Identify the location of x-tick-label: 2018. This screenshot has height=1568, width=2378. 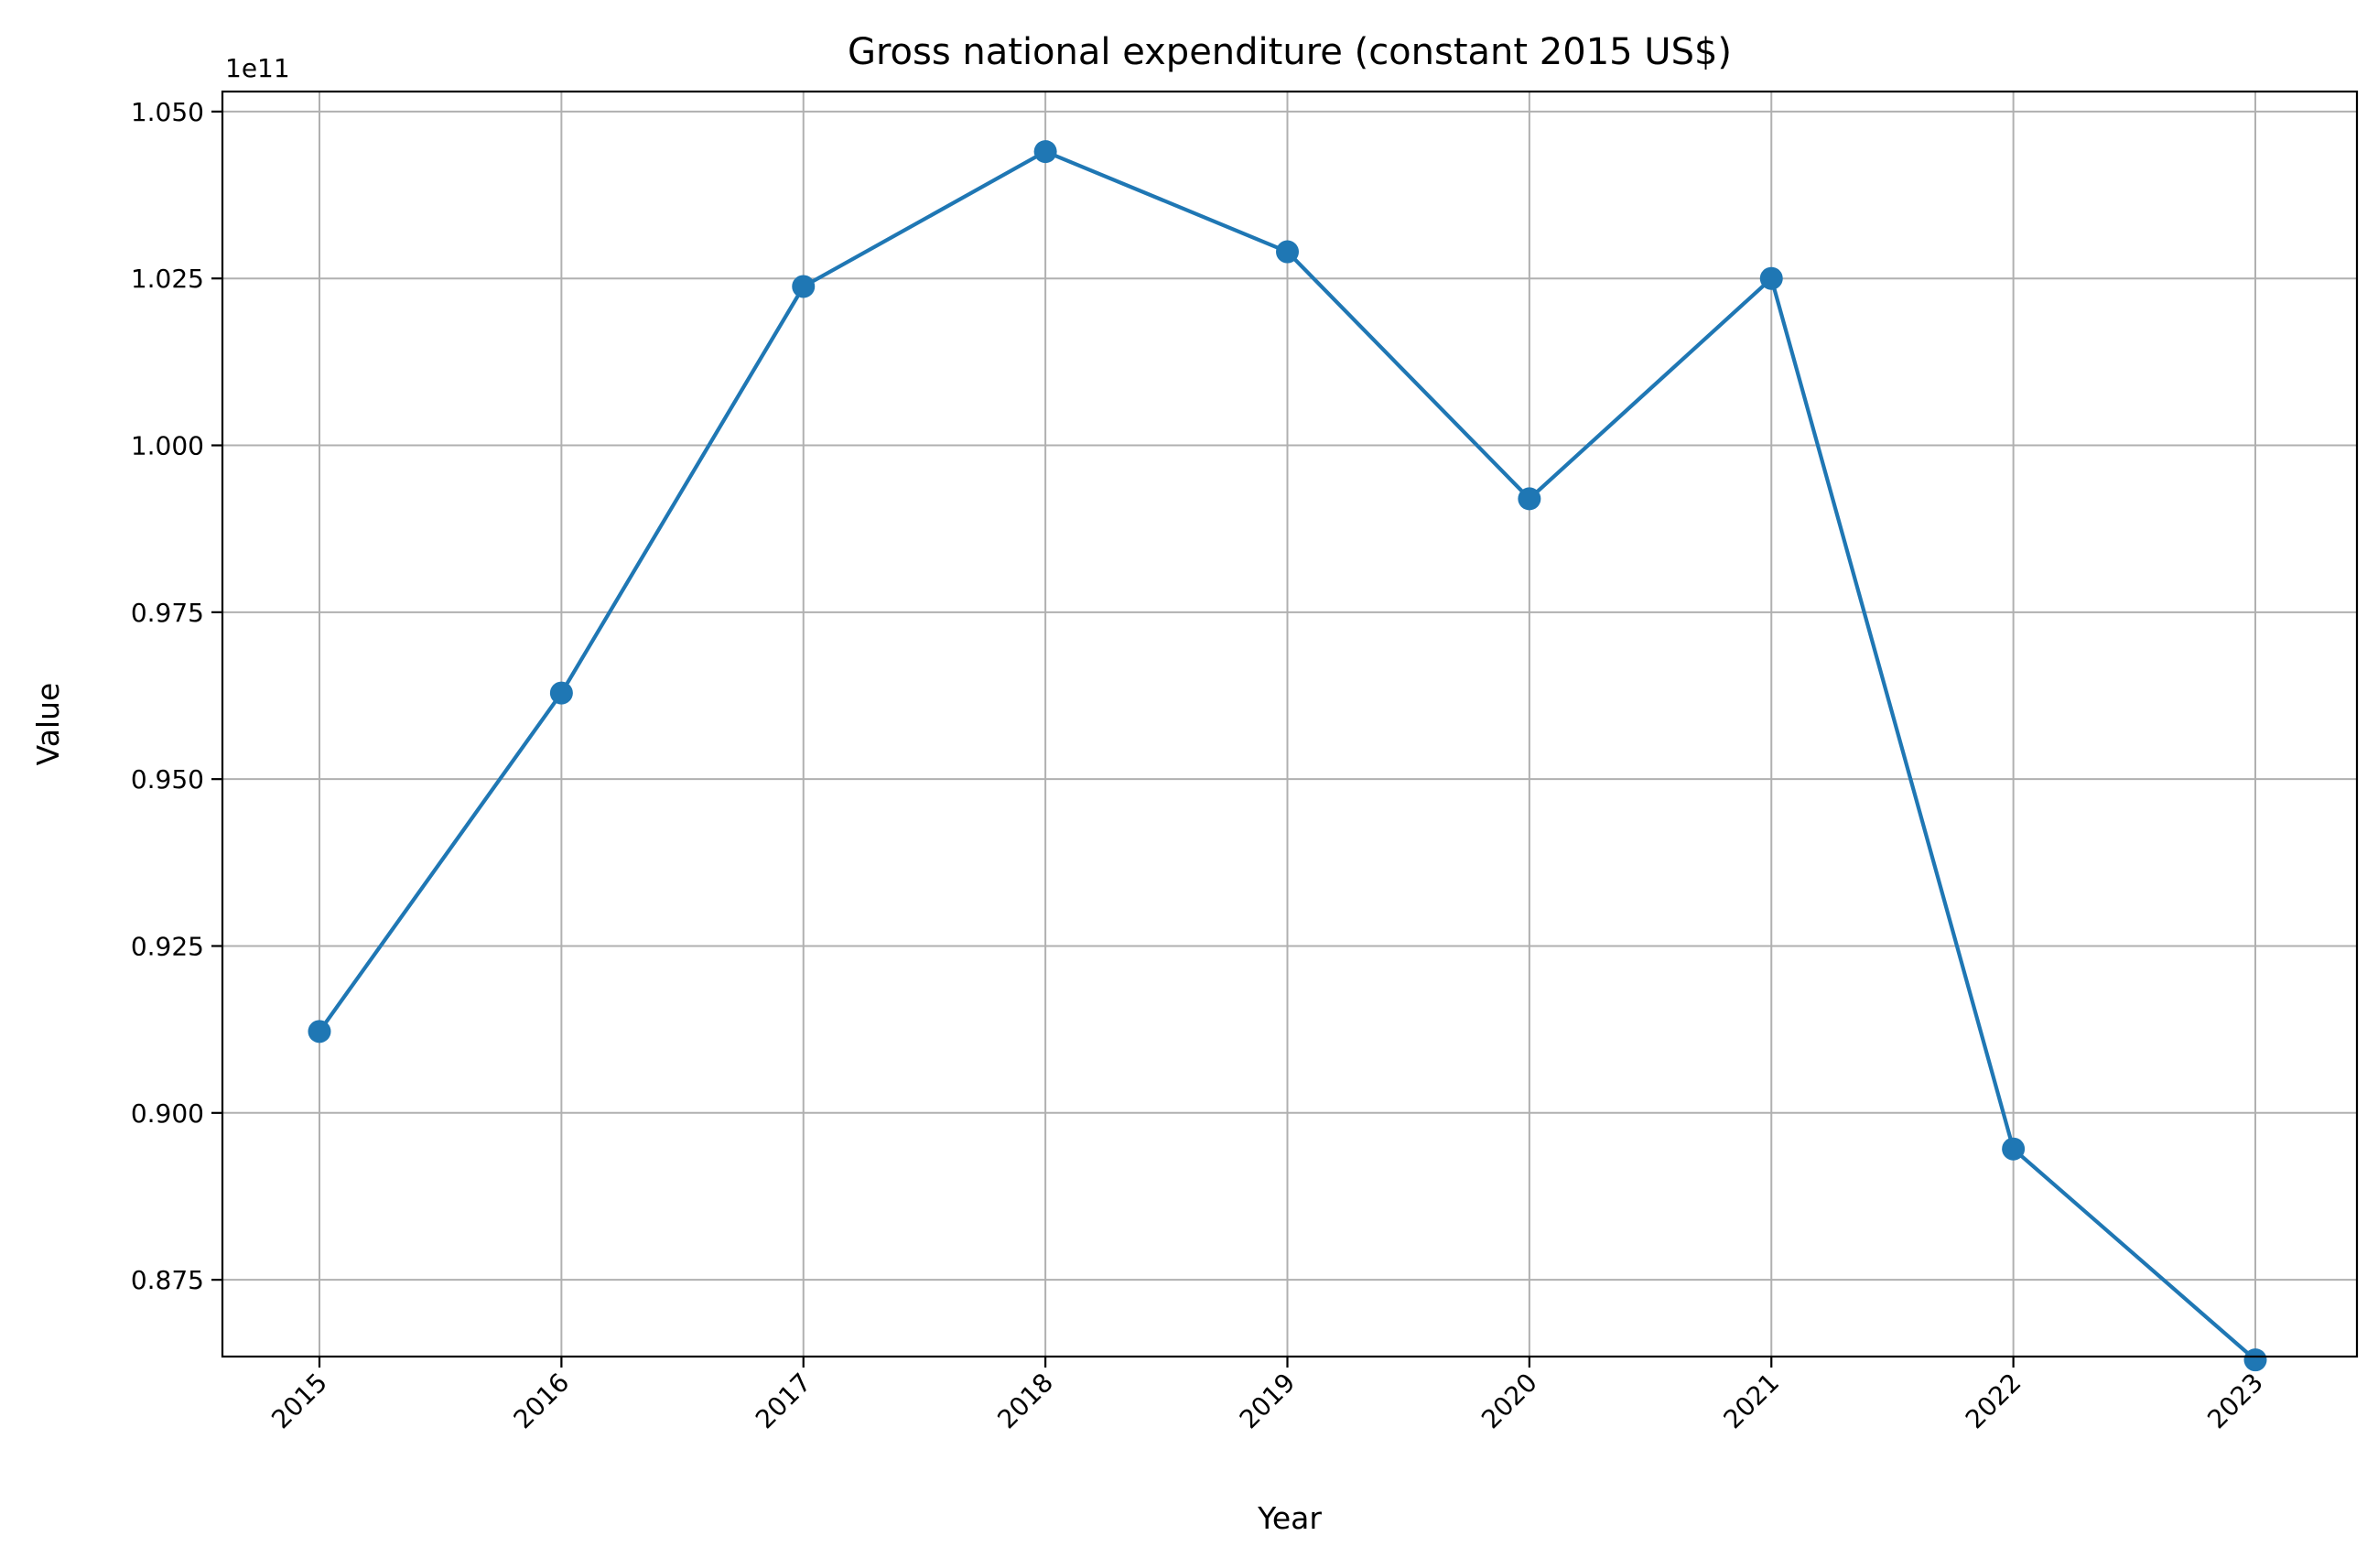
(1025, 1402).